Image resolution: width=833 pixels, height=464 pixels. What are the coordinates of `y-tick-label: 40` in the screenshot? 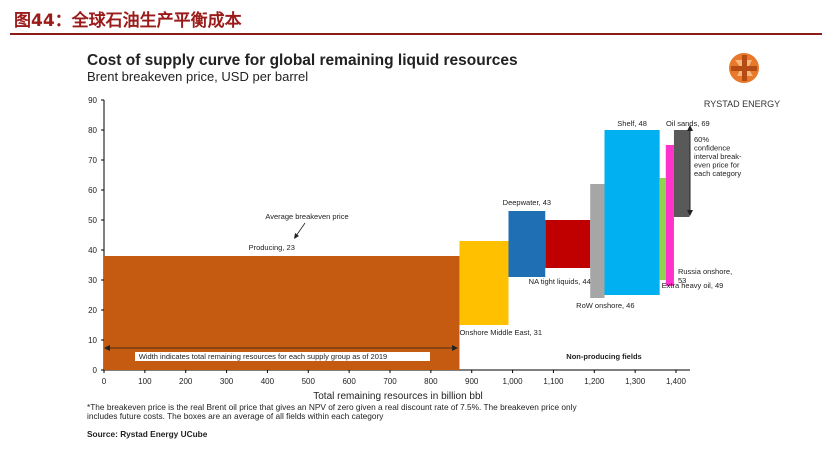 It's located at (92, 250).